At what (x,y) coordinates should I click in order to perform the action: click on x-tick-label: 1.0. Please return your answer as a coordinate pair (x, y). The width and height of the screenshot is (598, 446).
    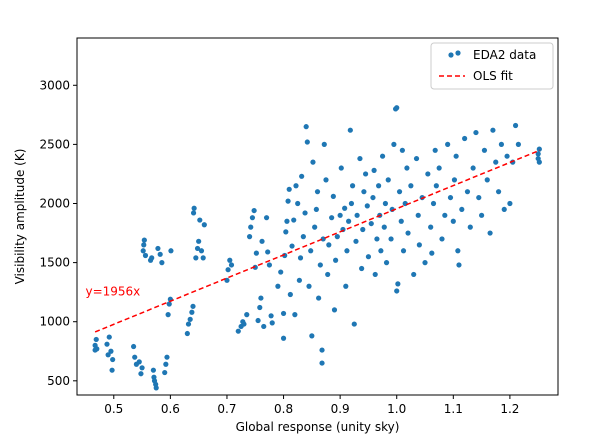
    Looking at the image, I should click on (396, 409).